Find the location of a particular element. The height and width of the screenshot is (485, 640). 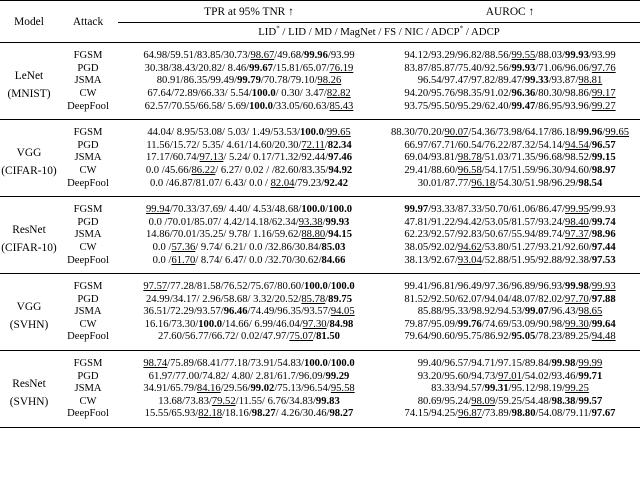

tpr-segment: /49.68/ is located at coordinates (289, 56).